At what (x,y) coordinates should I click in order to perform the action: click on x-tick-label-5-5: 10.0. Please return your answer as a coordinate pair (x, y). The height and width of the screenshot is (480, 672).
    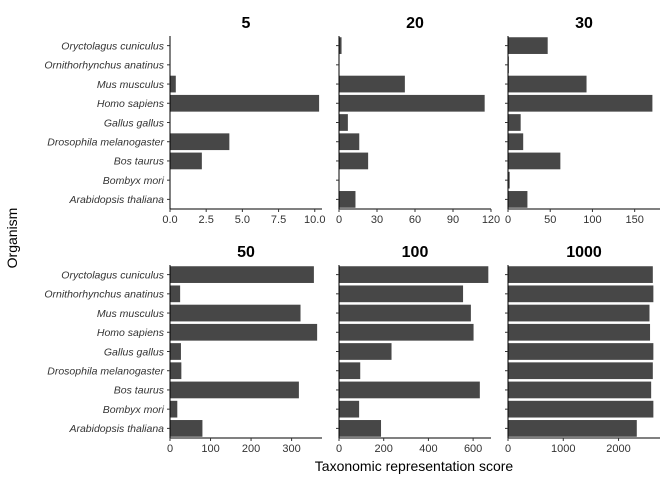
    Looking at the image, I should click on (314, 220).